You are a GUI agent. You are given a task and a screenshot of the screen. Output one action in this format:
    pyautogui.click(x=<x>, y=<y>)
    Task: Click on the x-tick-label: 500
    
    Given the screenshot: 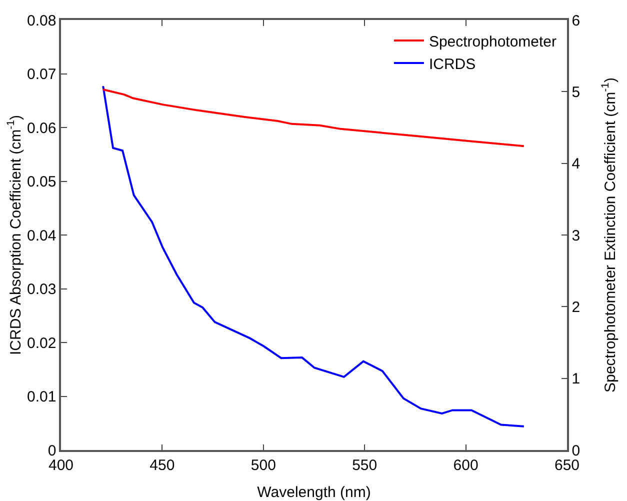 What is the action you would take?
    pyautogui.click(x=263, y=465)
    